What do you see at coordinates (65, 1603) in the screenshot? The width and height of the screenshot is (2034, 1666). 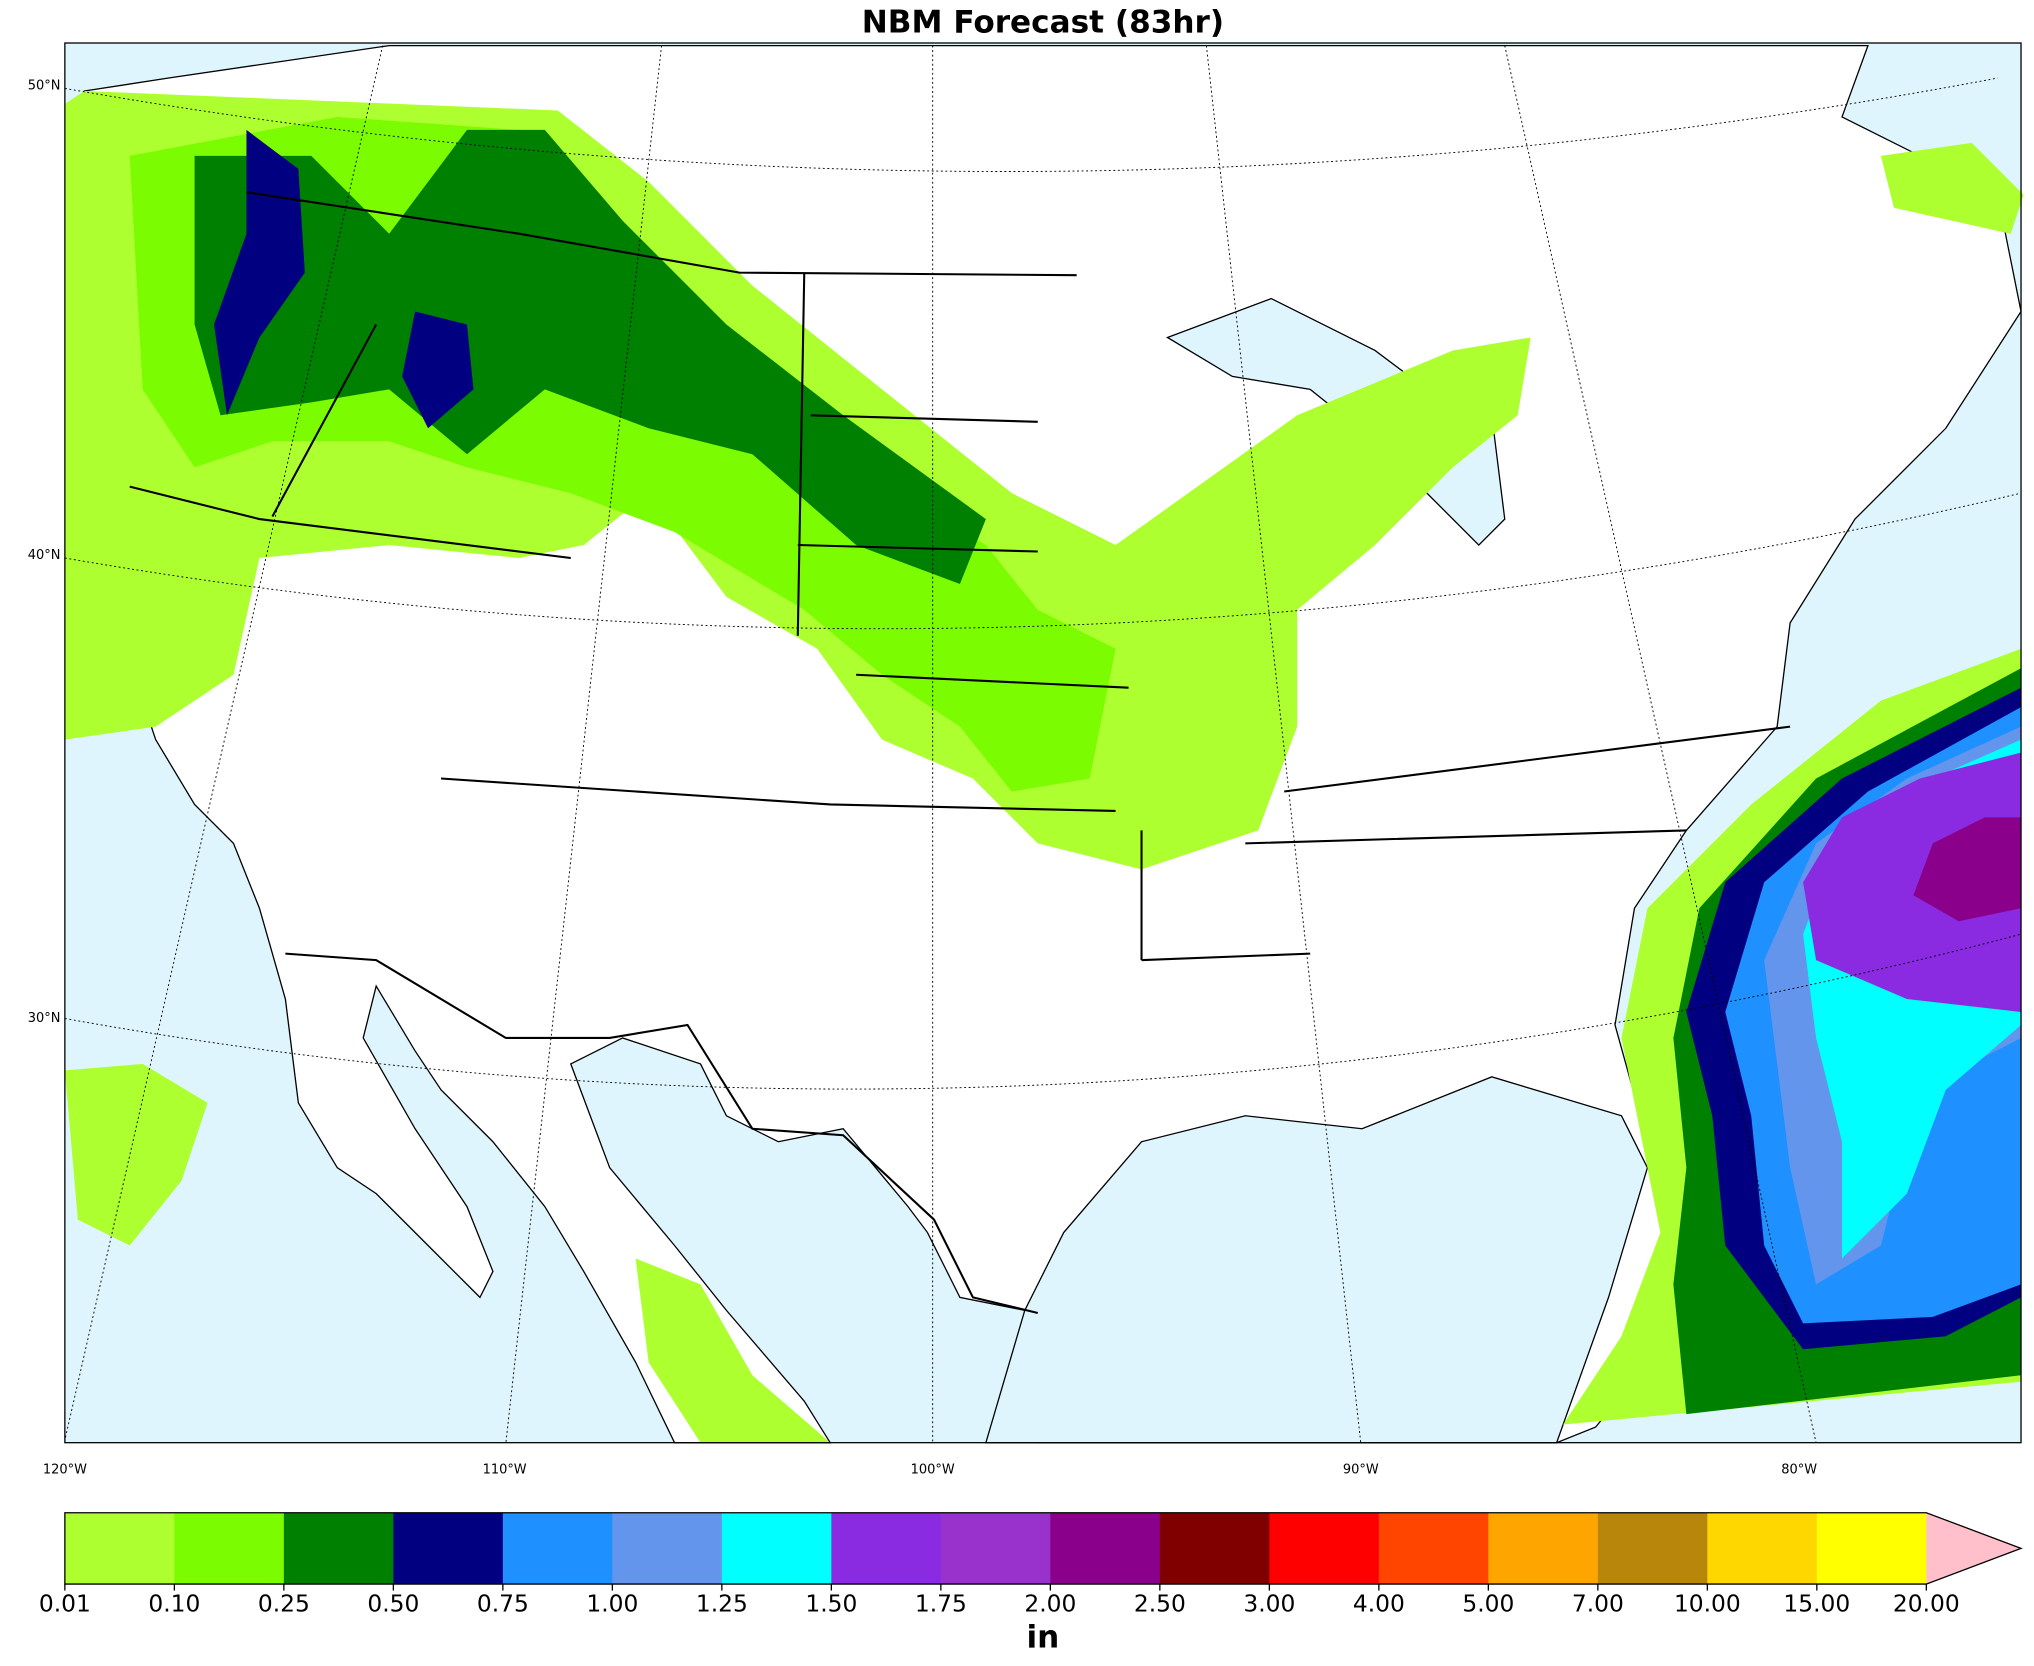 I see `colorbar-tick-label: 0.01` at bounding box center [65, 1603].